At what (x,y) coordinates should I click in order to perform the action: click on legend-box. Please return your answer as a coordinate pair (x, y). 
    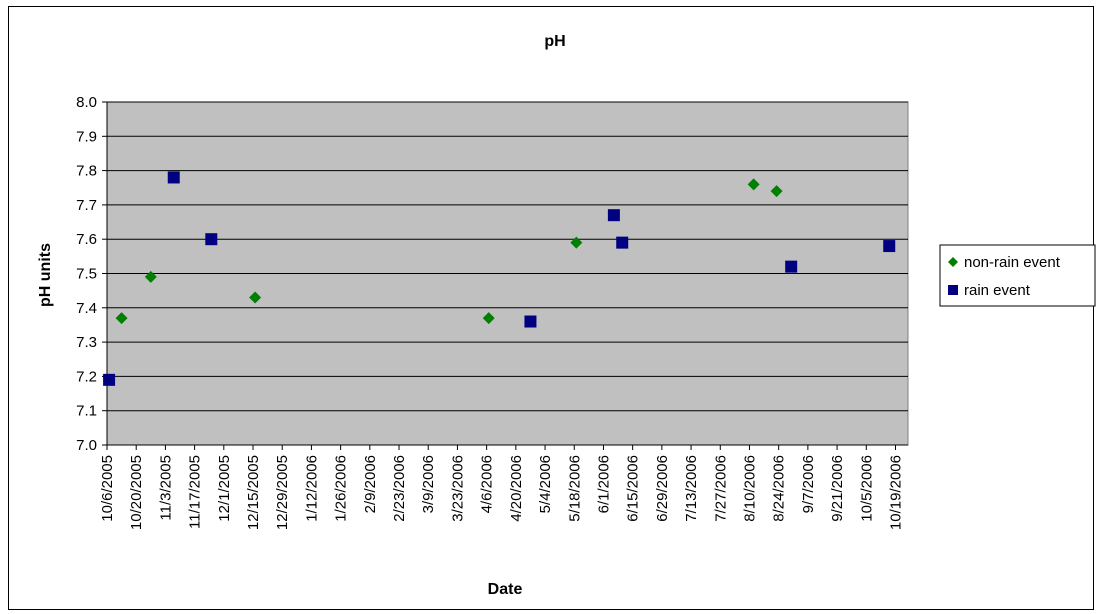
    Looking at the image, I should click on (1017, 275).